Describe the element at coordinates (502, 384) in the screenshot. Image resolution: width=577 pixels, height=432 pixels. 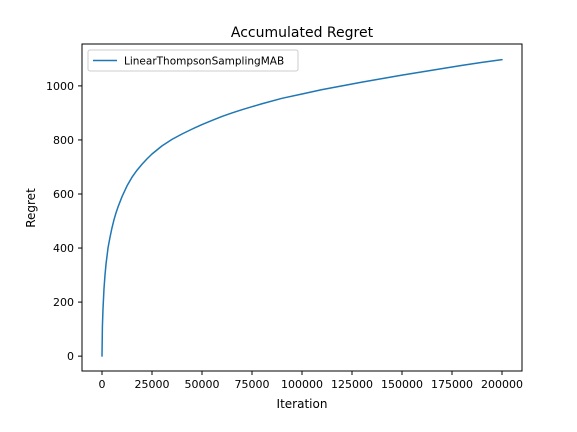
I see `x-tick-label: 200000` at that location.